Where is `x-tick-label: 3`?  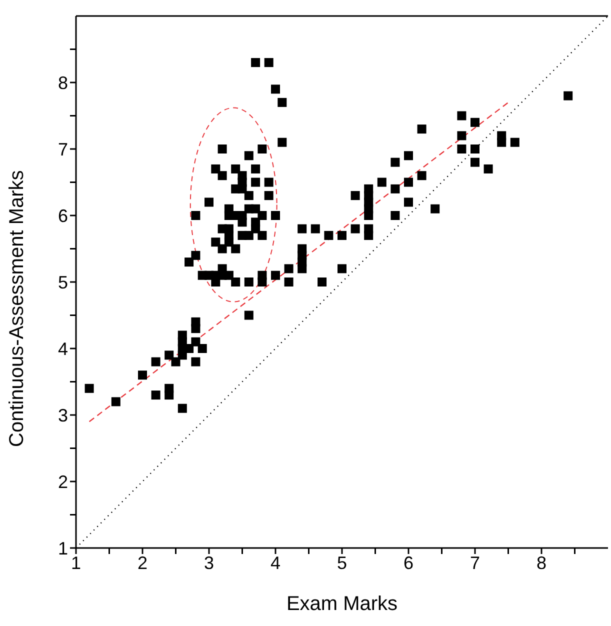
x-tick-label: 3 is located at coordinates (209, 562).